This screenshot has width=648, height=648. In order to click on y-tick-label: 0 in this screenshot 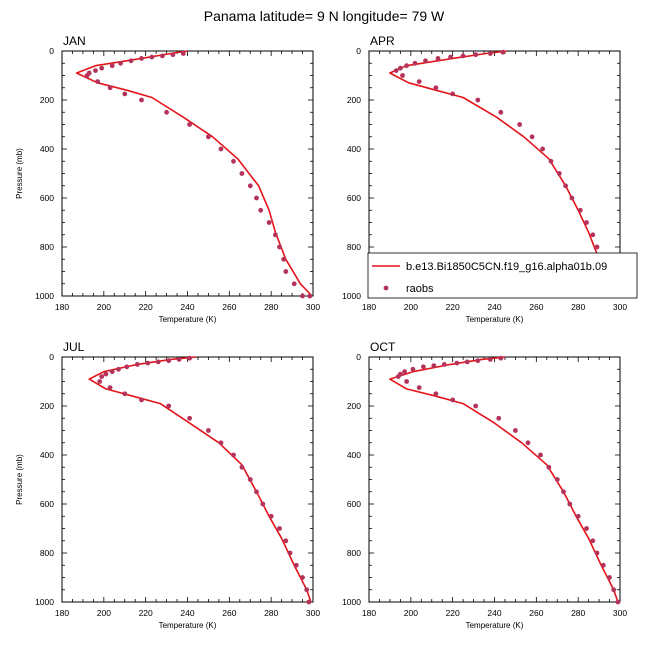, I will do `click(51, 51)`.